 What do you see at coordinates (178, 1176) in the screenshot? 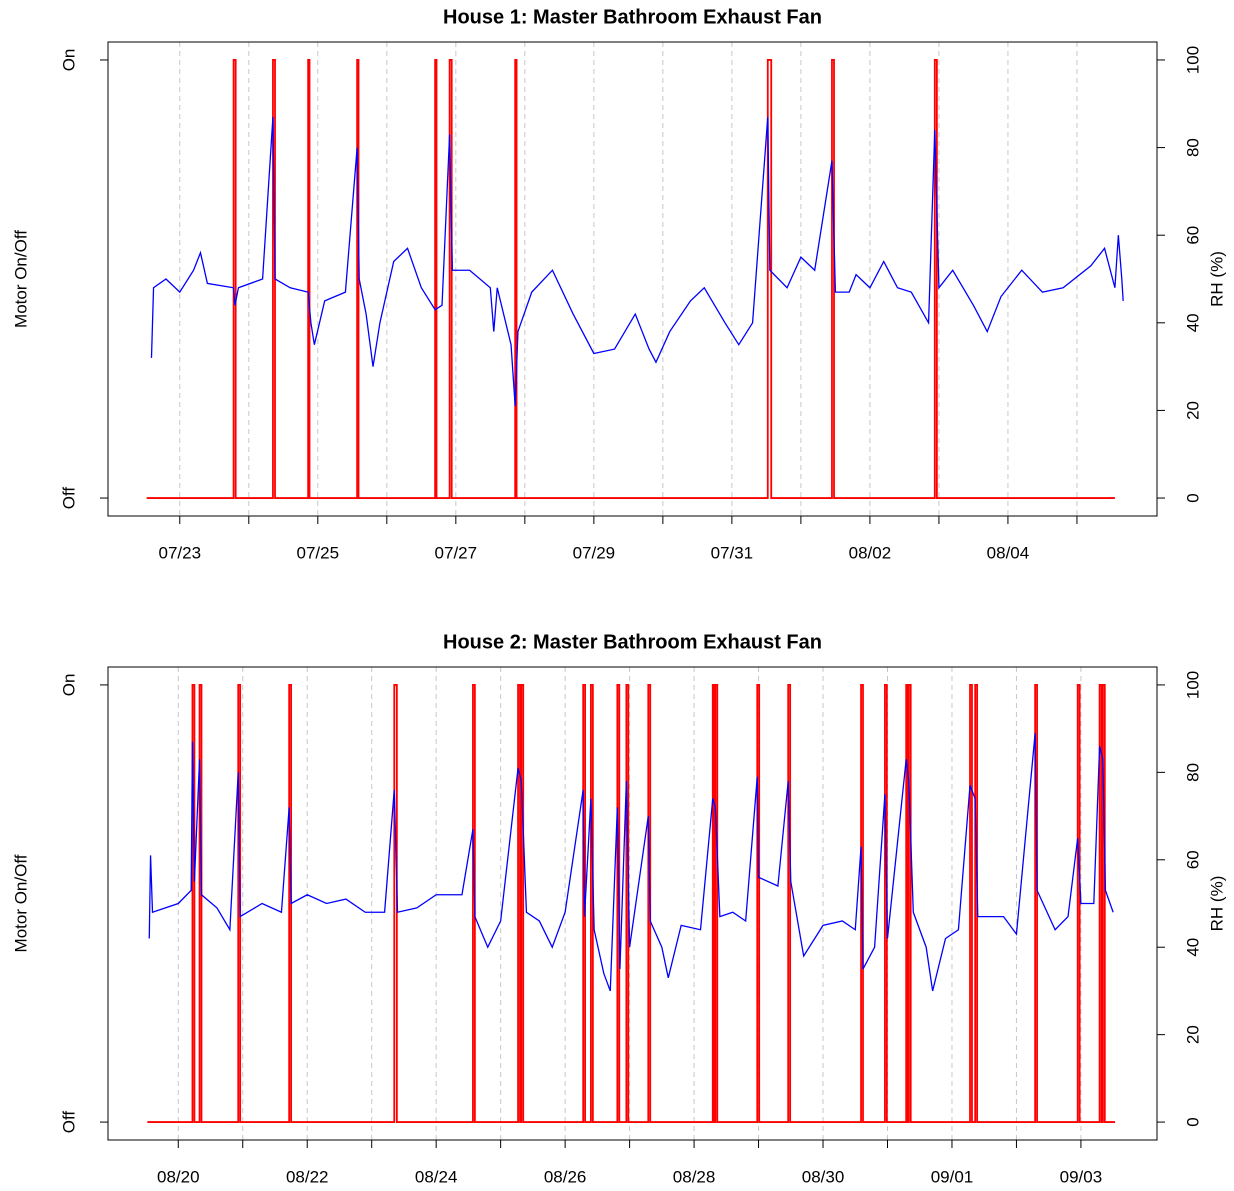
I see `x-tick-label: 08/20` at bounding box center [178, 1176].